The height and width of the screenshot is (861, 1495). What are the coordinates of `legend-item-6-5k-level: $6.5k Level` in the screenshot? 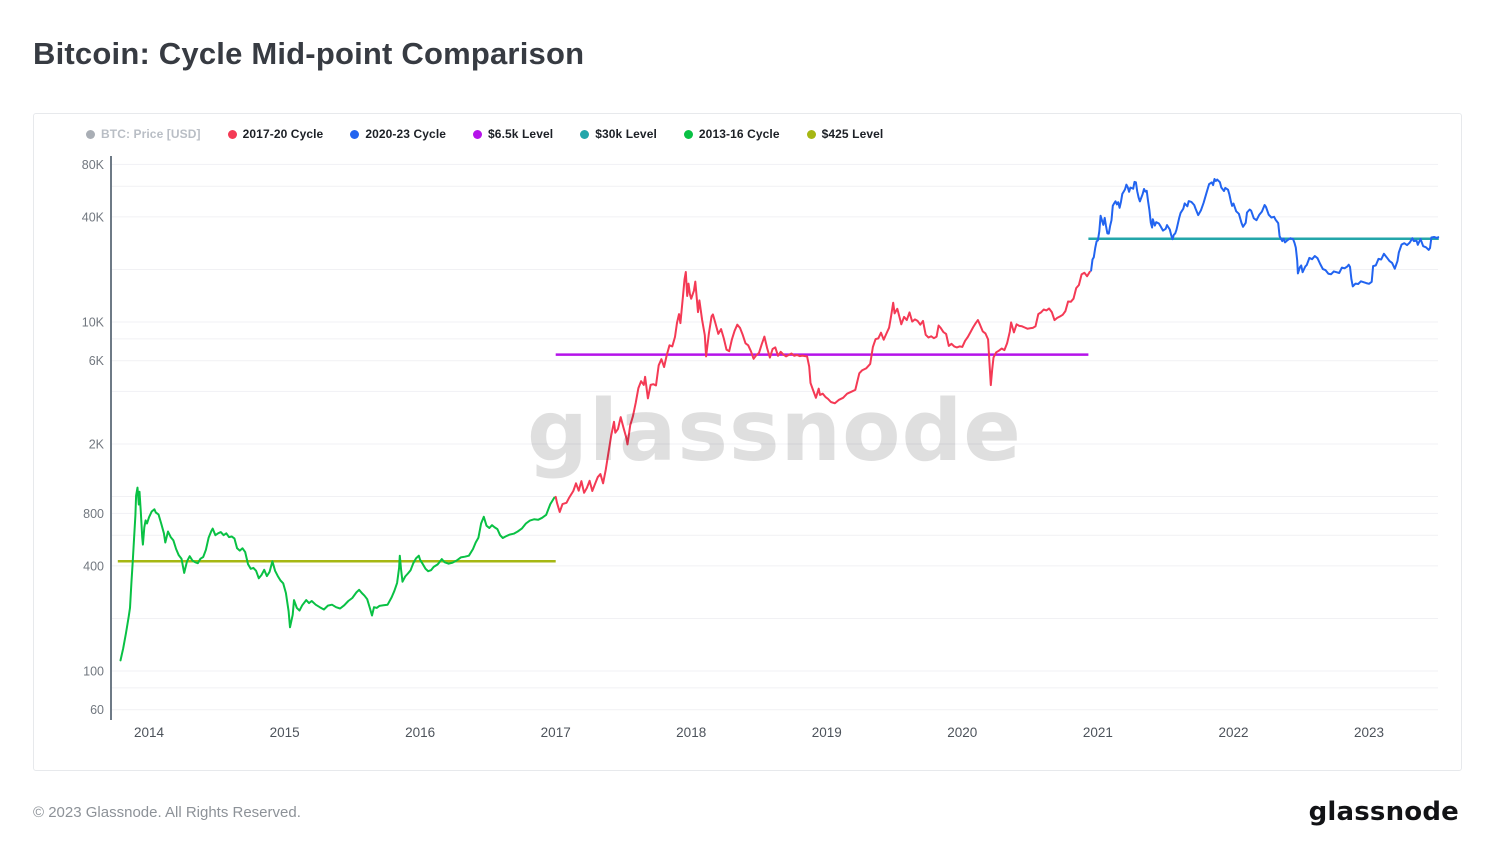 It's located at (513, 134).